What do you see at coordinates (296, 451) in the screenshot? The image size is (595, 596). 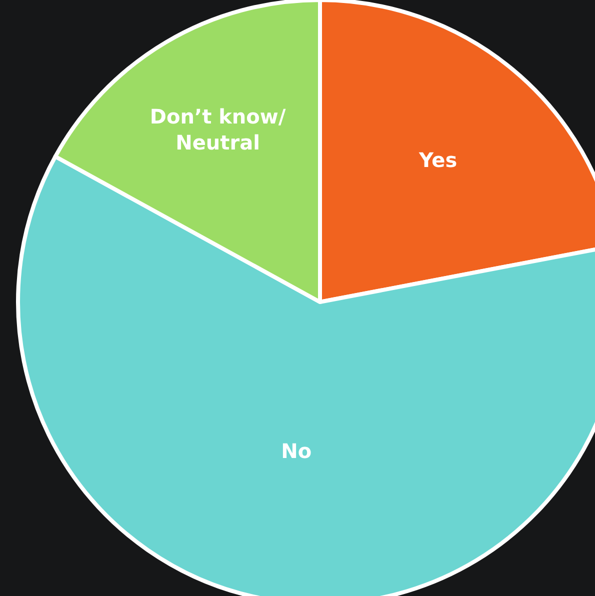 I see `slice-label: No` at bounding box center [296, 451].